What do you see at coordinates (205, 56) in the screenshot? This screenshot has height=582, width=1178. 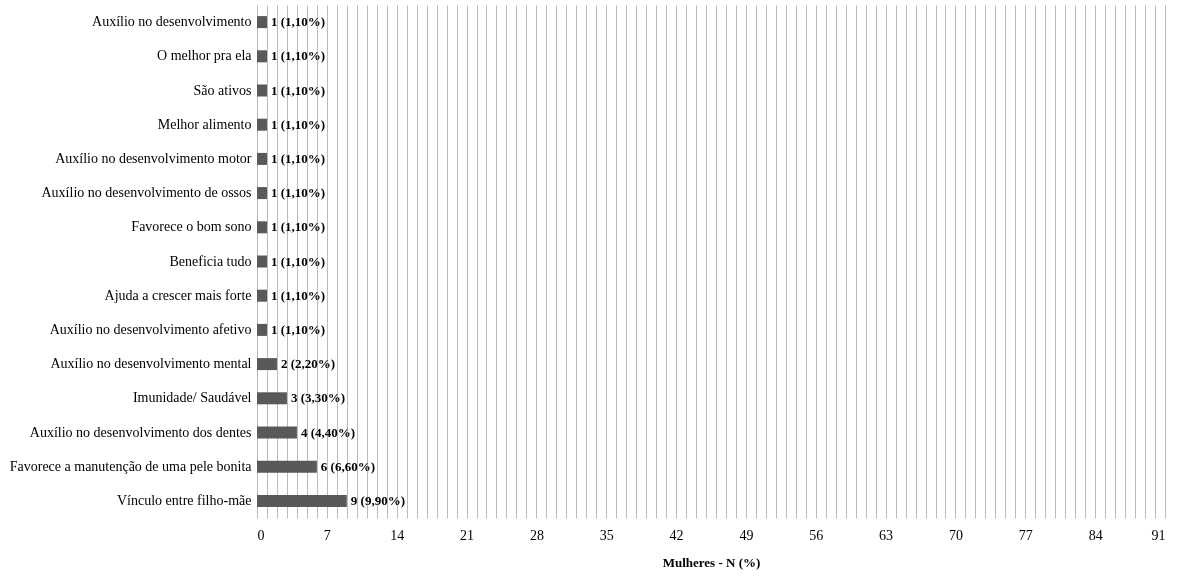 I see `y-tick-label: O melhor pra ela` at bounding box center [205, 56].